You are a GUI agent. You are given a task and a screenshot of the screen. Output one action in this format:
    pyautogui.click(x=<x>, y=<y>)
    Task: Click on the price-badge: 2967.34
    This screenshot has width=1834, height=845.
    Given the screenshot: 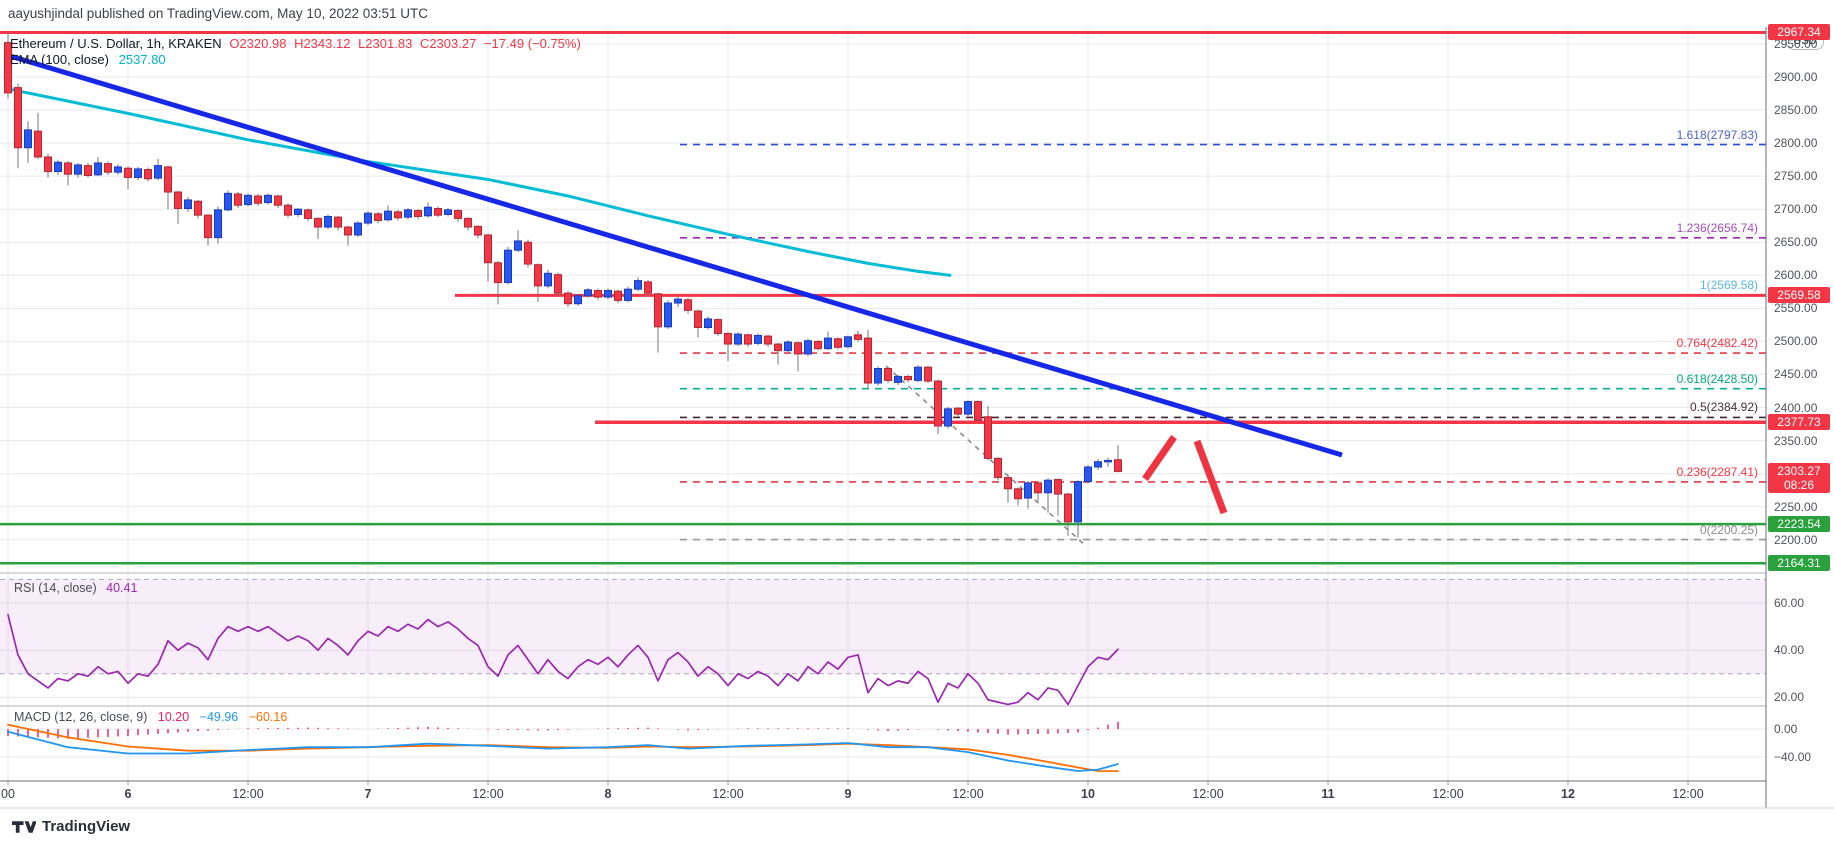 What is the action you would take?
    pyautogui.click(x=1799, y=32)
    